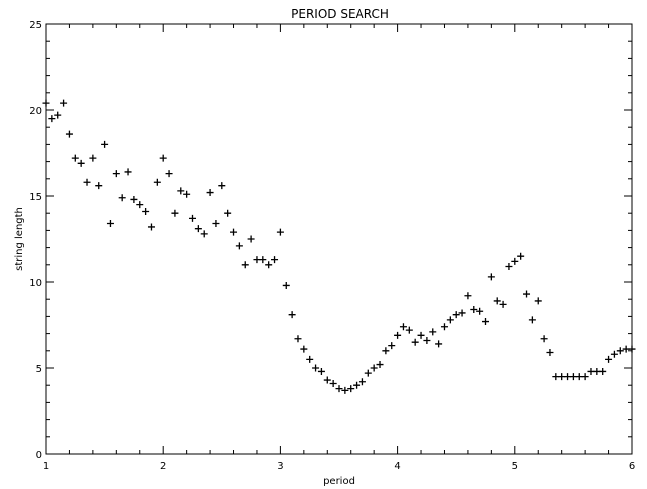 The width and height of the screenshot is (647, 489). Describe the element at coordinates (46, 466) in the screenshot. I see `x-tick-label: 1` at that location.